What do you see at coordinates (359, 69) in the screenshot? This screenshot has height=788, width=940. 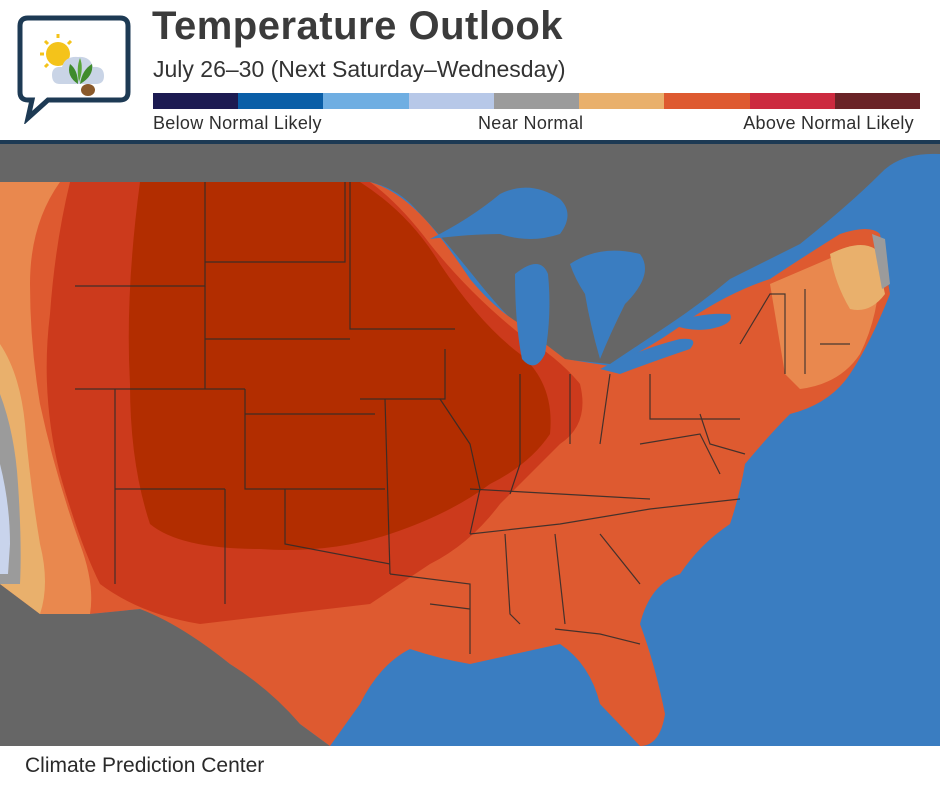 I see `date-range-subtitle: July 26–30 (Next Saturday–Wednesday)` at bounding box center [359, 69].